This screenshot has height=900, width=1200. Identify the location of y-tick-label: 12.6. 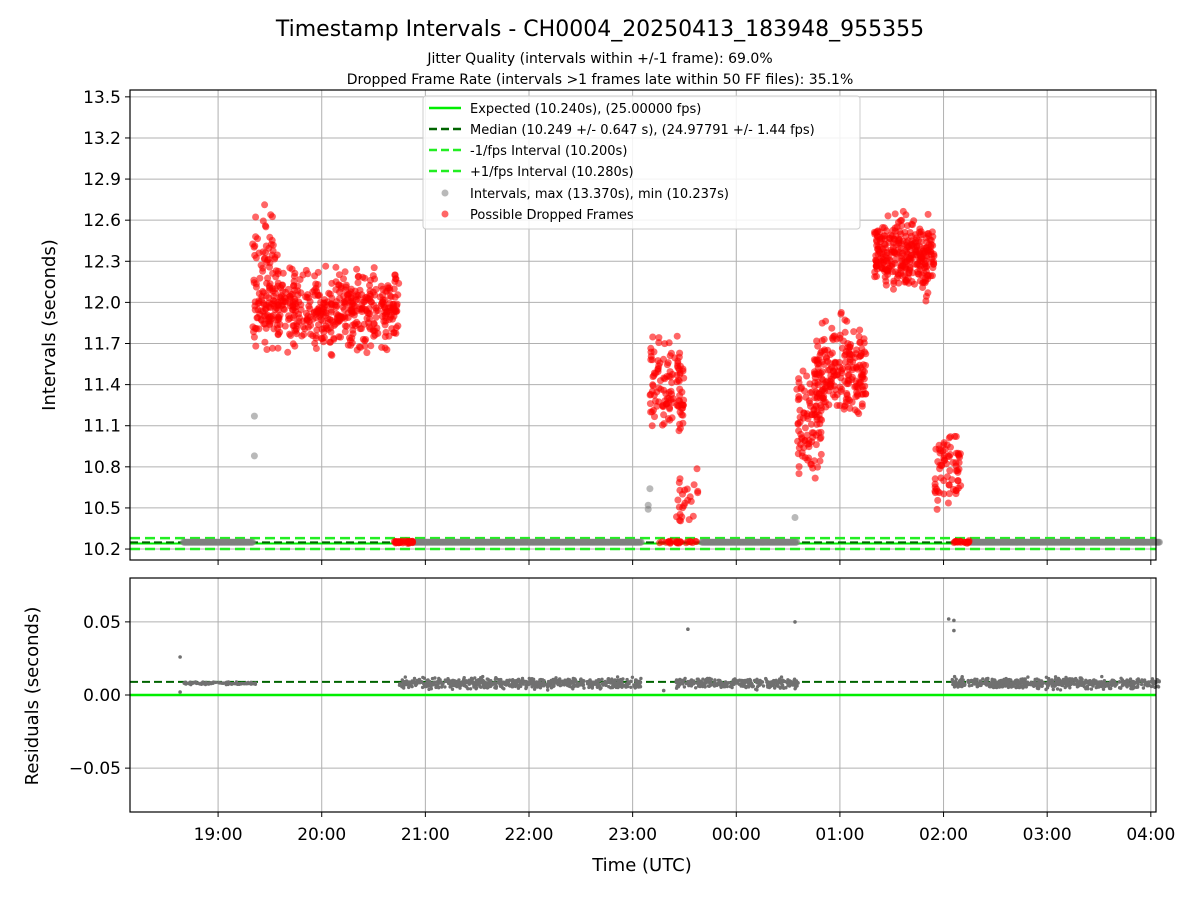
(102, 221).